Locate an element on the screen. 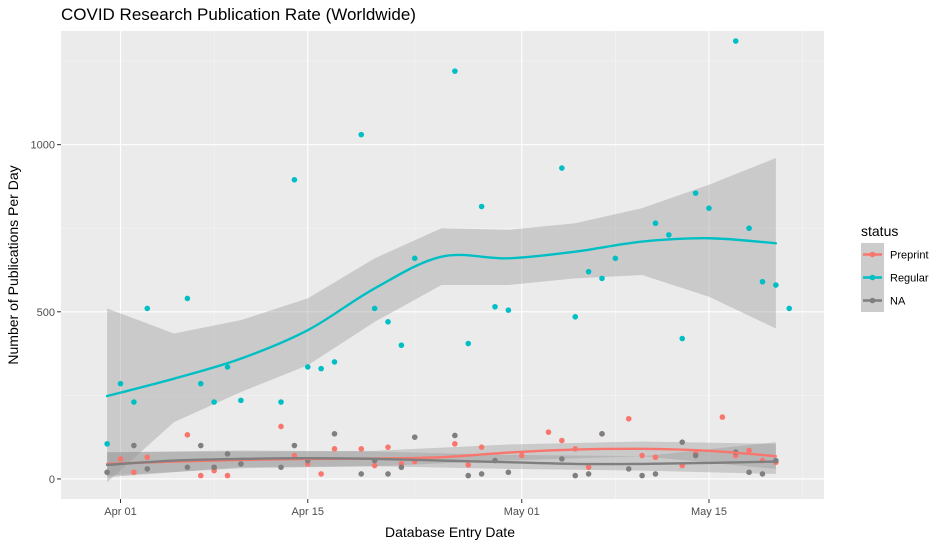 This screenshot has height=548, width=949. x-tick-label: Apr 15 is located at coordinates (308, 512).